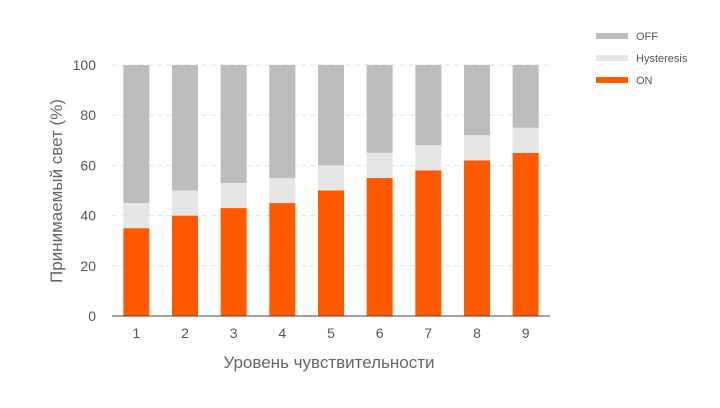  I want to click on y-tick-label: 60, so click(88, 165).